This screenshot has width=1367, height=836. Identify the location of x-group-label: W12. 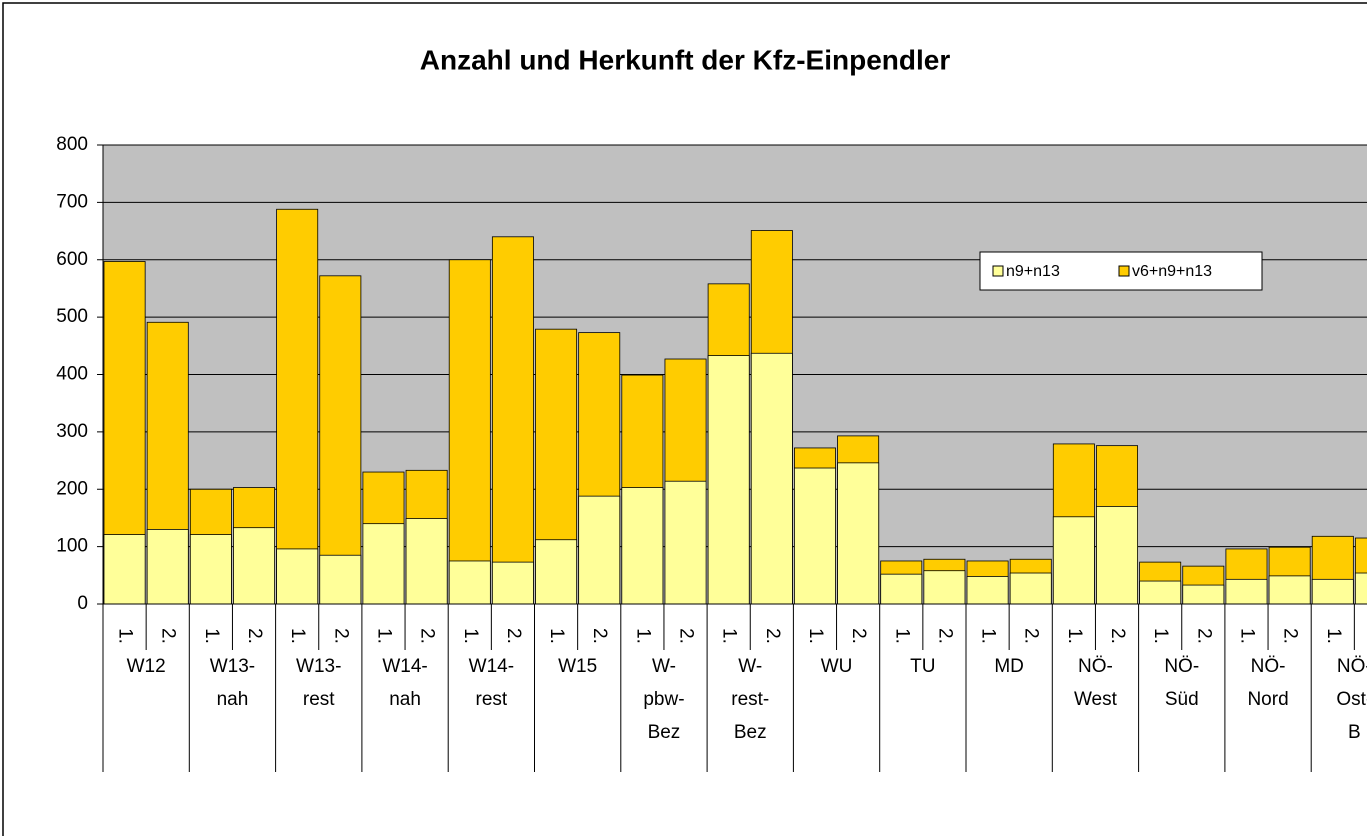
(146, 666).